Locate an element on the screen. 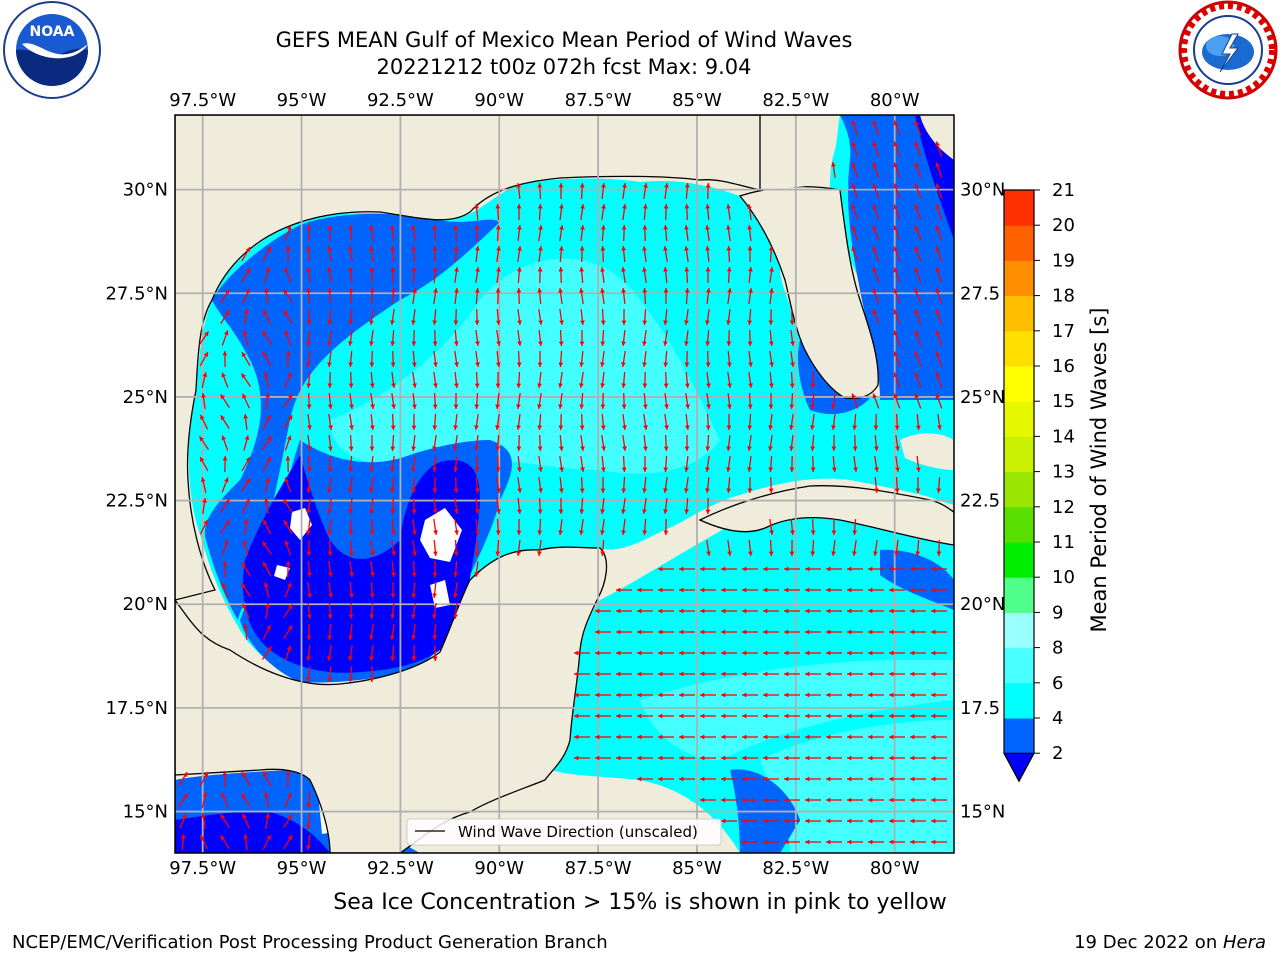  lon-tick-label: 90°W is located at coordinates (499, 100).